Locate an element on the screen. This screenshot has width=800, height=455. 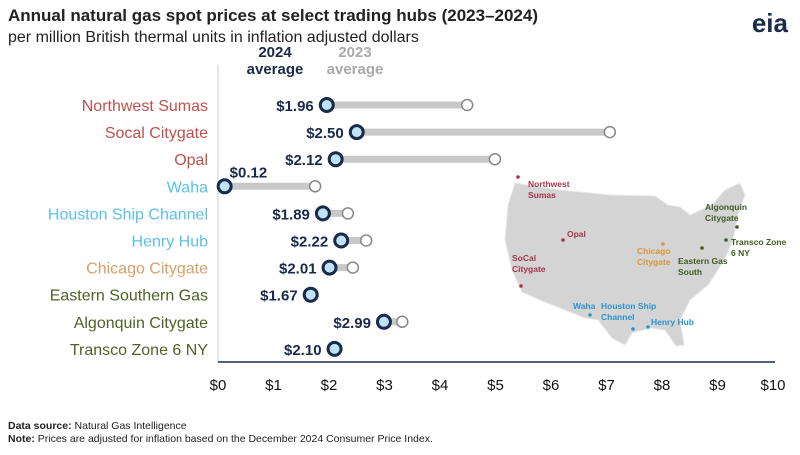
category-label: Algonquin Citygate is located at coordinates (141, 323).